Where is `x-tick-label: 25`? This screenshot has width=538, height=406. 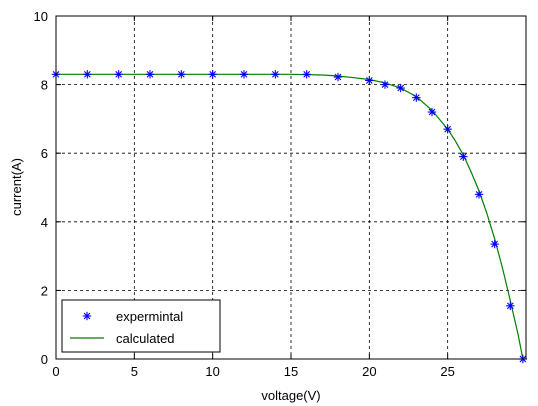 x-tick-label: 25 is located at coordinates (447, 371).